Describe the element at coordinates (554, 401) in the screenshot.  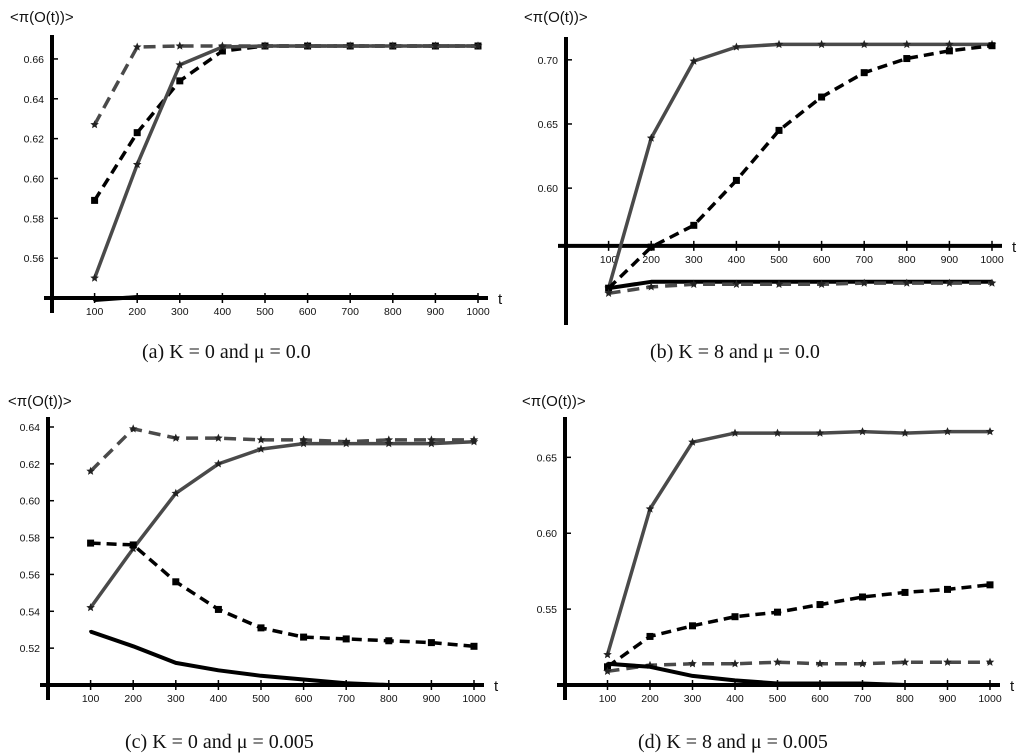
I see `y-axis-title: <π(O(t))>` at that location.